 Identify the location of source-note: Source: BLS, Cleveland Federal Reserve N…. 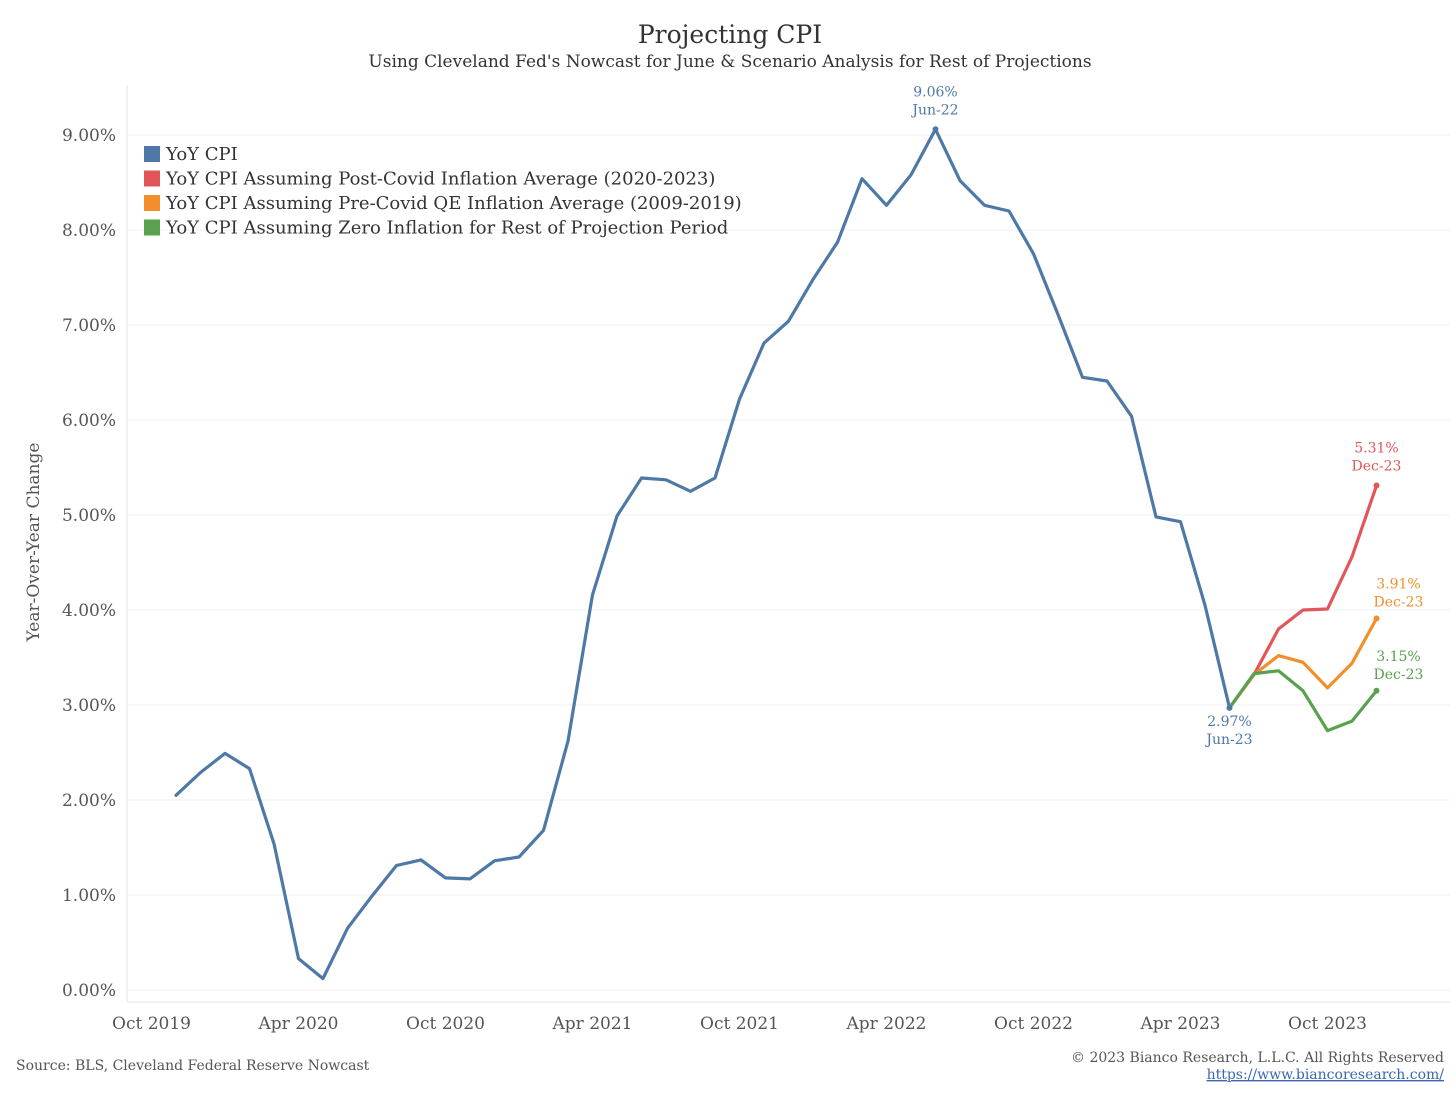
(193, 1066).